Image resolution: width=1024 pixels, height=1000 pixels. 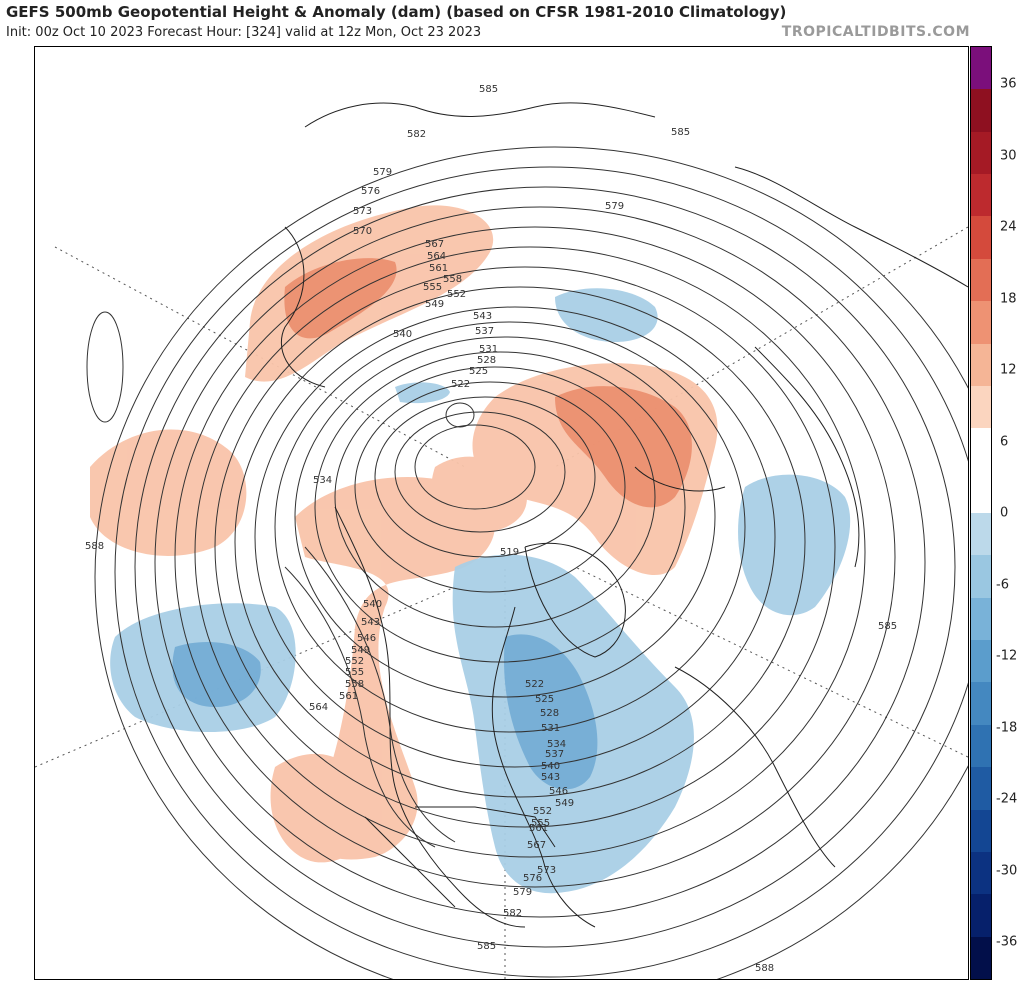 I want to click on colorbar-tick-label: -6, so click(x=1002, y=584).